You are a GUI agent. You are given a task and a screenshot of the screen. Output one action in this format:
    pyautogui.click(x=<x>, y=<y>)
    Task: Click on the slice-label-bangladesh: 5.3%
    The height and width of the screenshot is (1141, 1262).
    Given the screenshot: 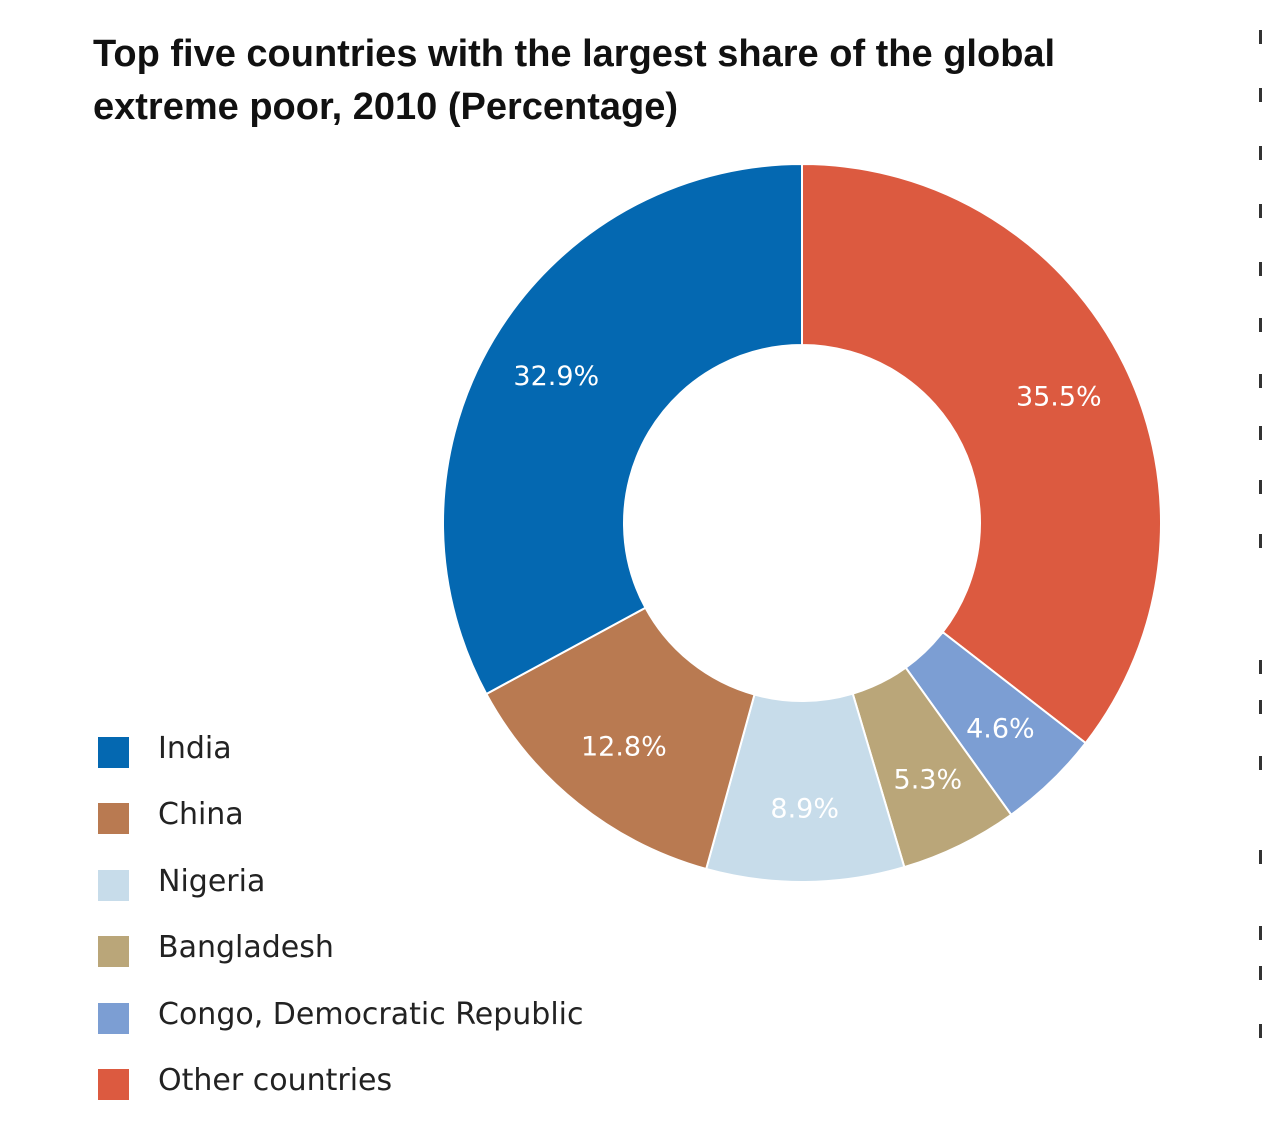 What is the action you would take?
    pyautogui.click(x=928, y=779)
    